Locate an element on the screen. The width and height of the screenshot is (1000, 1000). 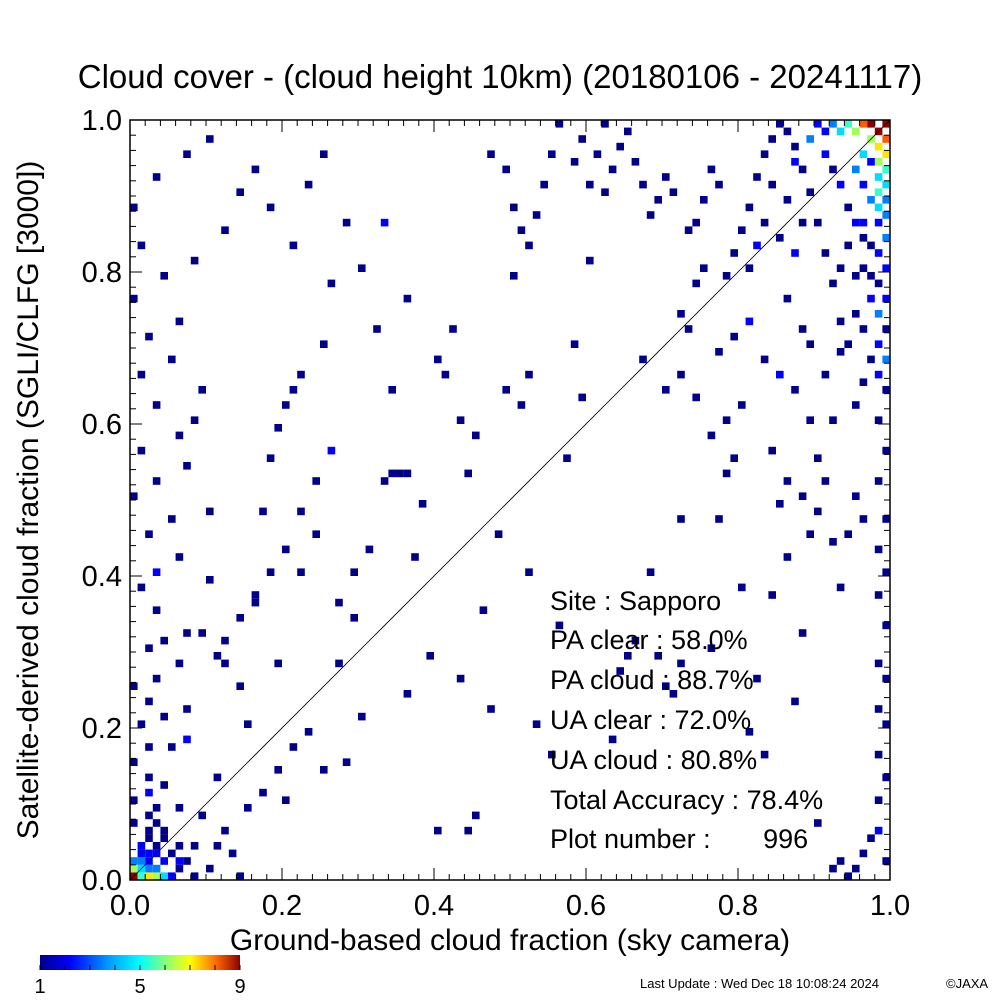
x-tick-label: 0.4 is located at coordinates (434, 906).